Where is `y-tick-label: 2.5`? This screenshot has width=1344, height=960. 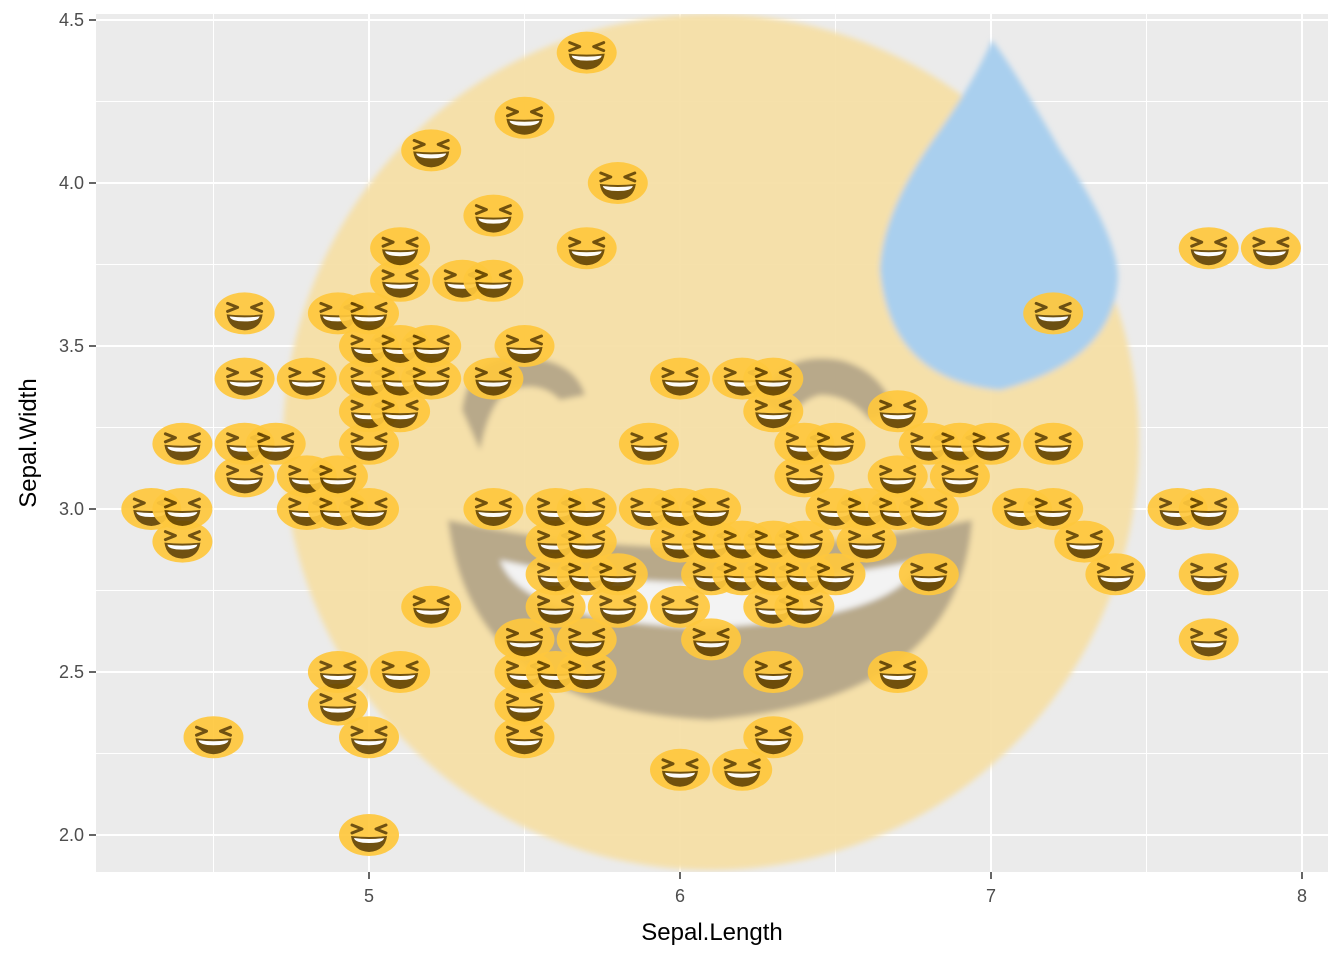 y-tick-label: 2.5 is located at coordinates (71, 672).